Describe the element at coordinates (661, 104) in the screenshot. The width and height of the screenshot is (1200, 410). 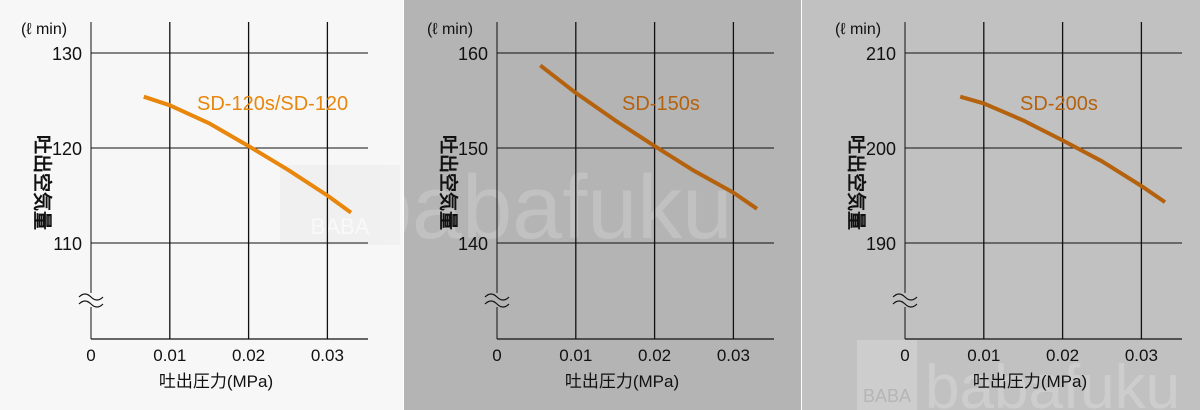
I see `series-label: SD-150s` at that location.